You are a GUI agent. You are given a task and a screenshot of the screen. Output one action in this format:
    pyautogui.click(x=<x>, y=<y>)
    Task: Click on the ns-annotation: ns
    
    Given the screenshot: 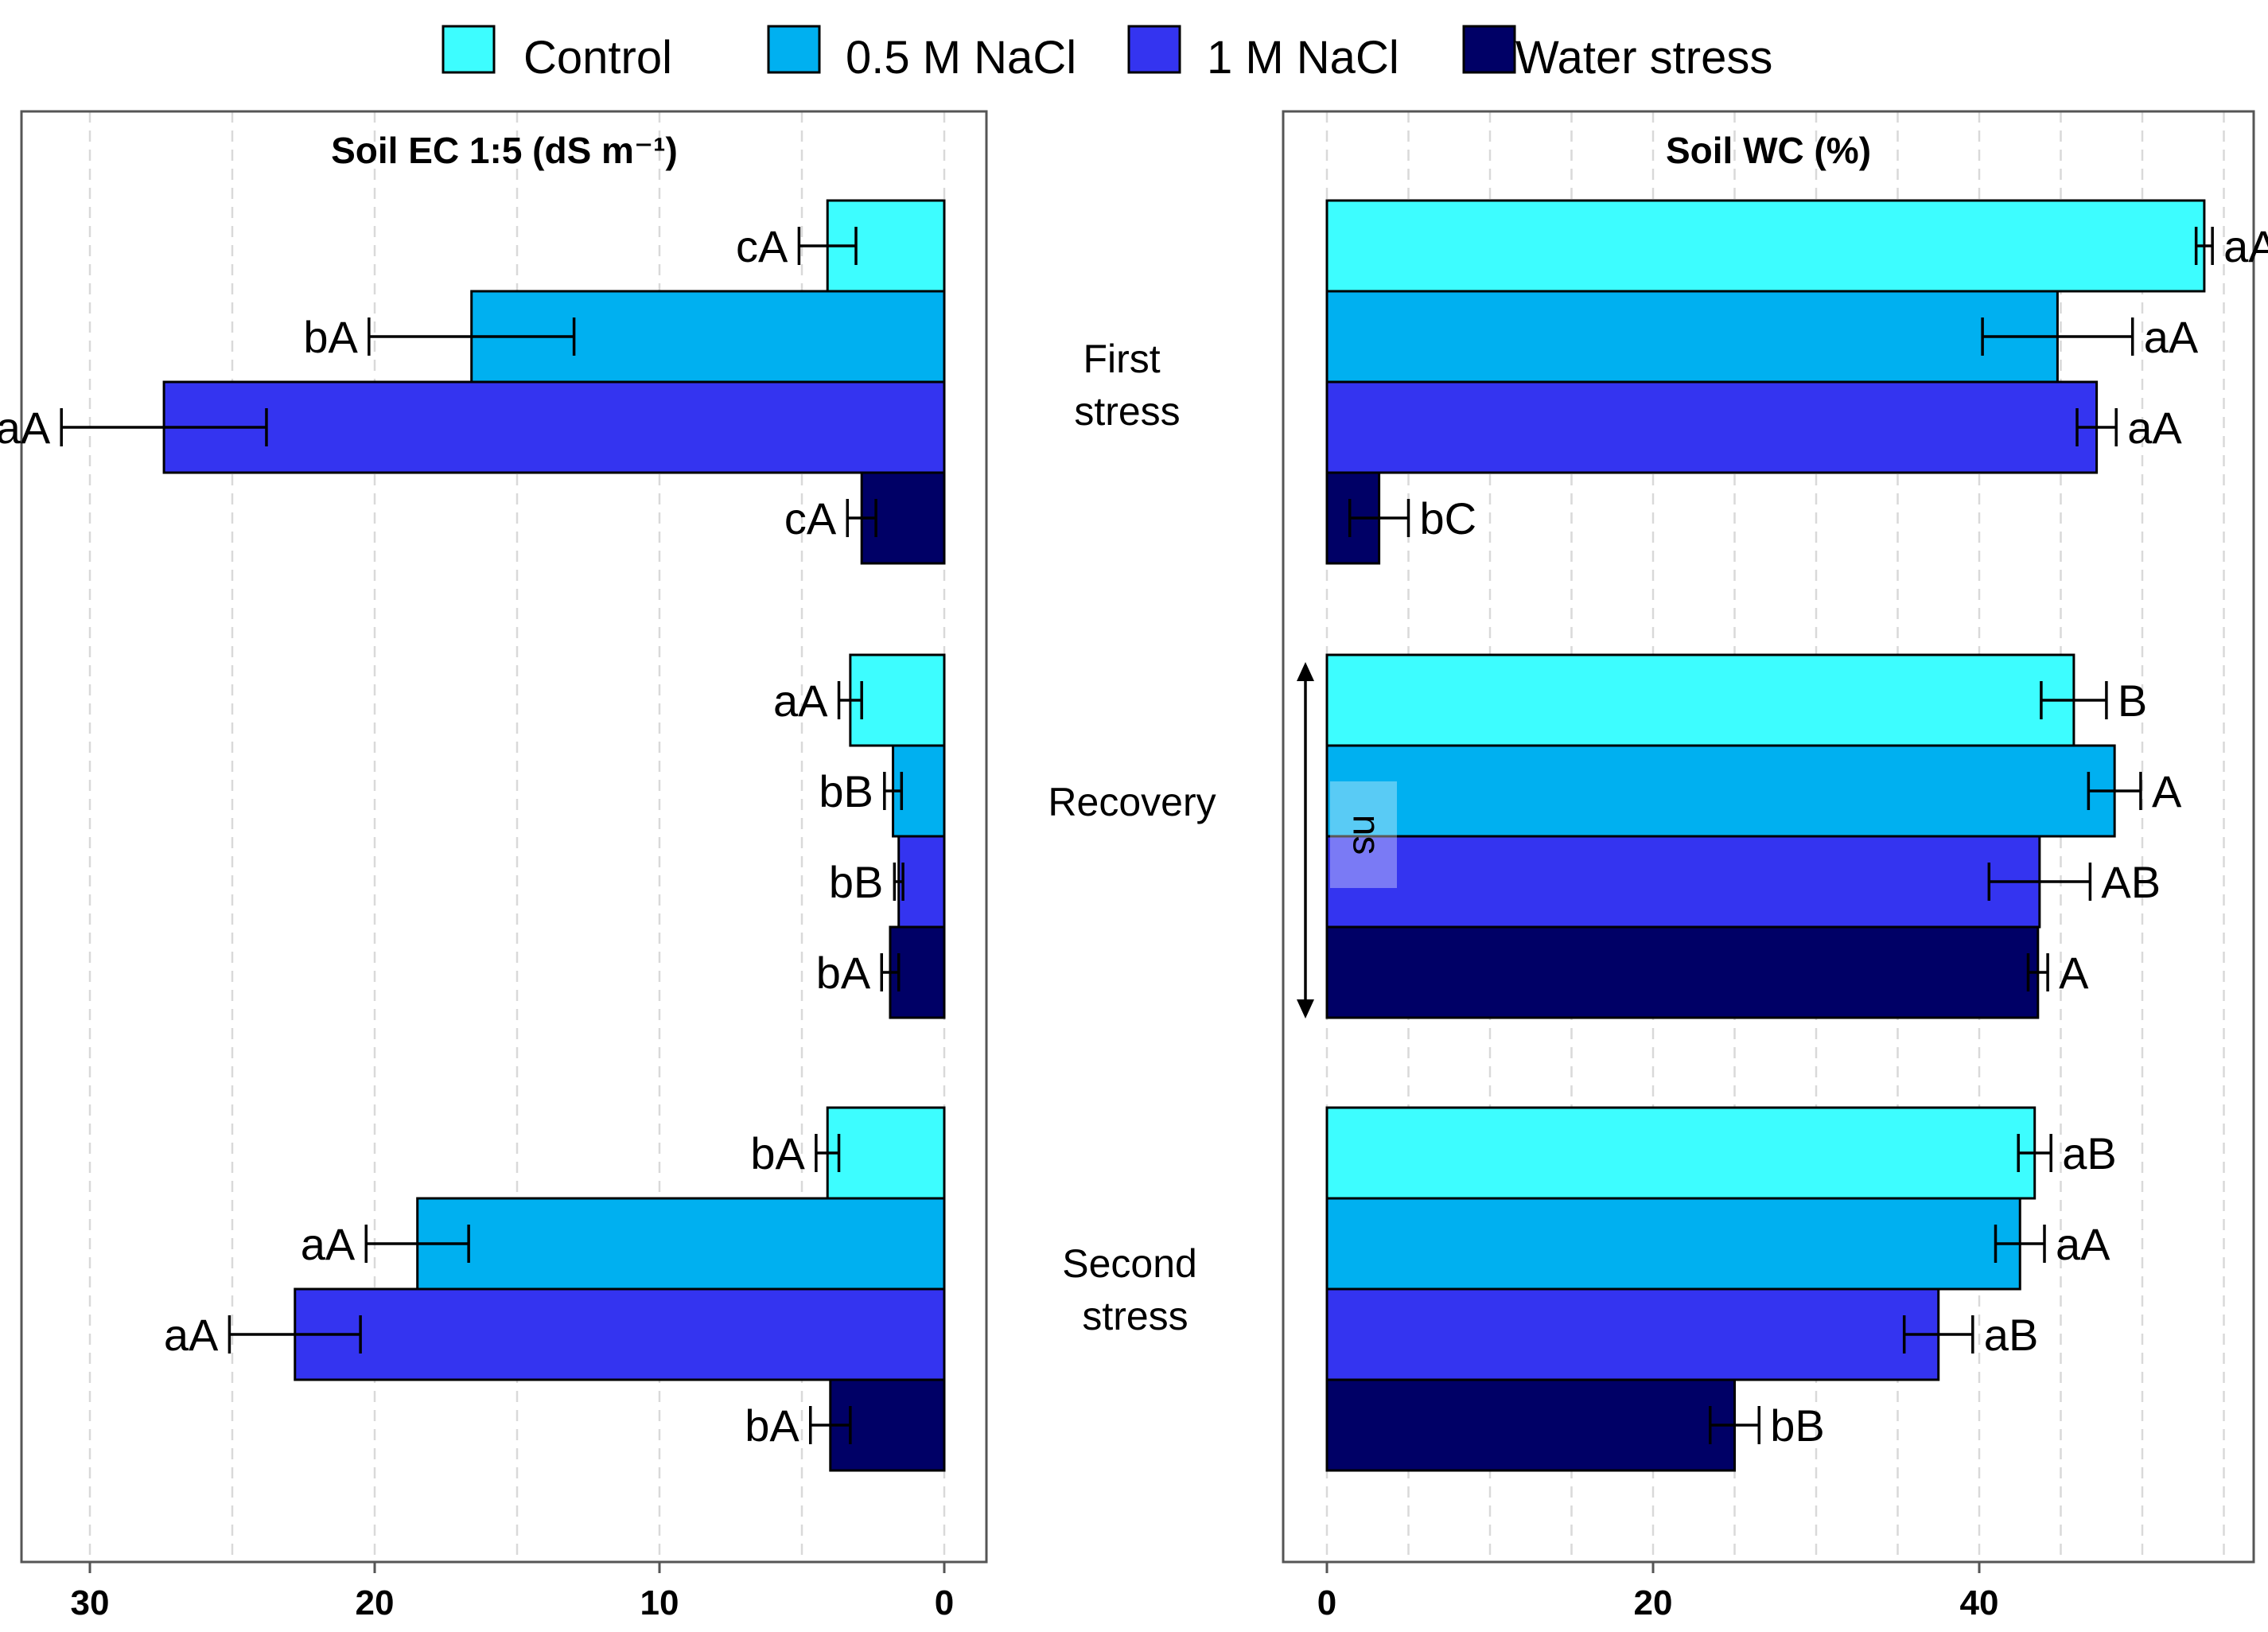 What is the action you would take?
    pyautogui.click(x=1347, y=840)
    